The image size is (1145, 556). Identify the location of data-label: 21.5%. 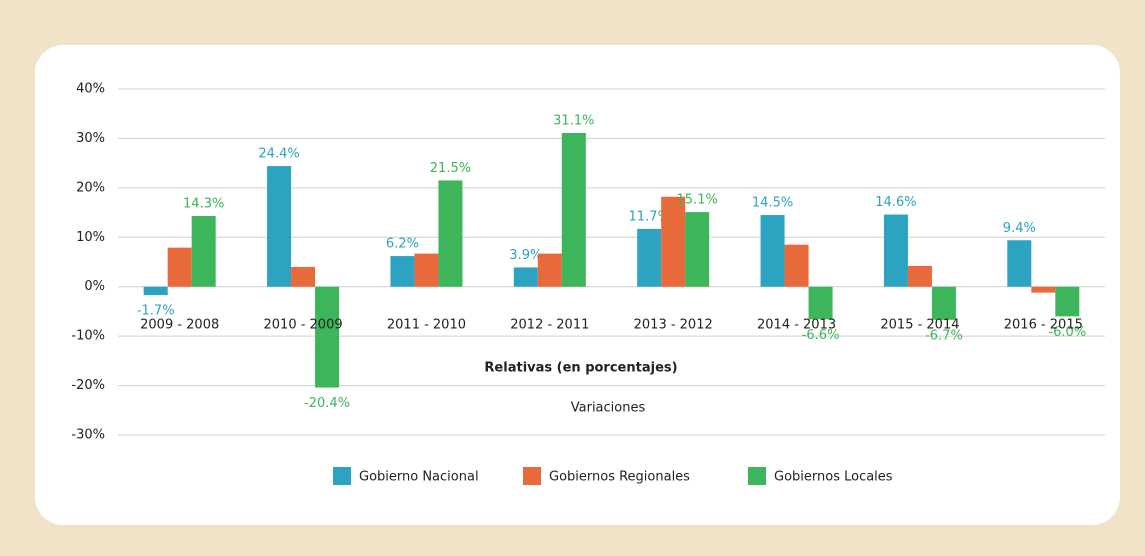
(450, 168).